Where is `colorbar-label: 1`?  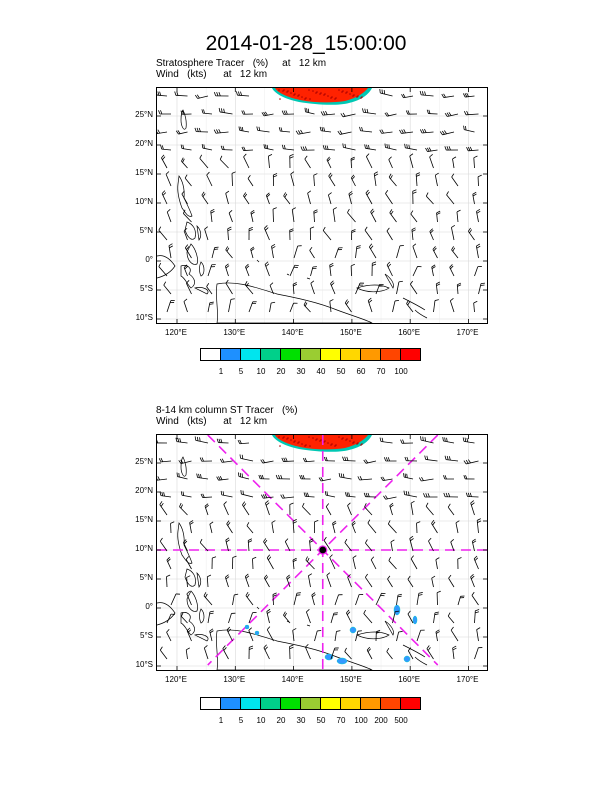 colorbar-label: 1 is located at coordinates (221, 371).